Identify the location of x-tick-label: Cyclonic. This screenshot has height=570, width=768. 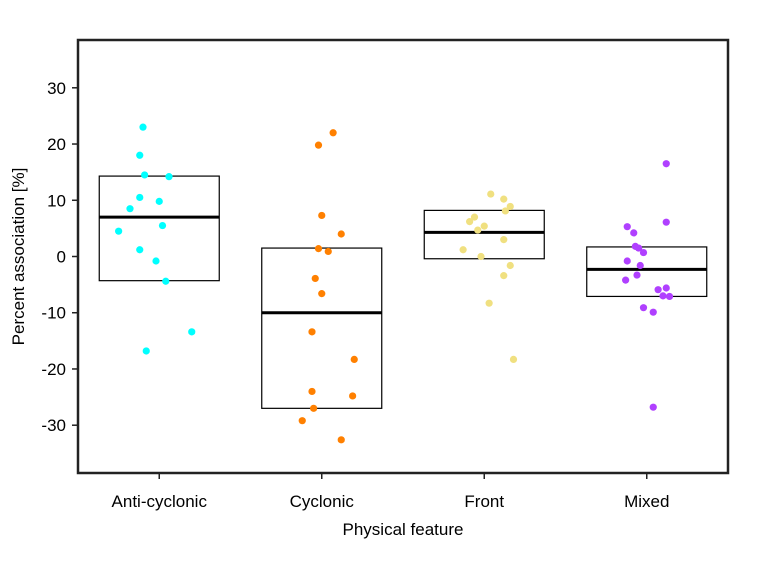
(322, 501).